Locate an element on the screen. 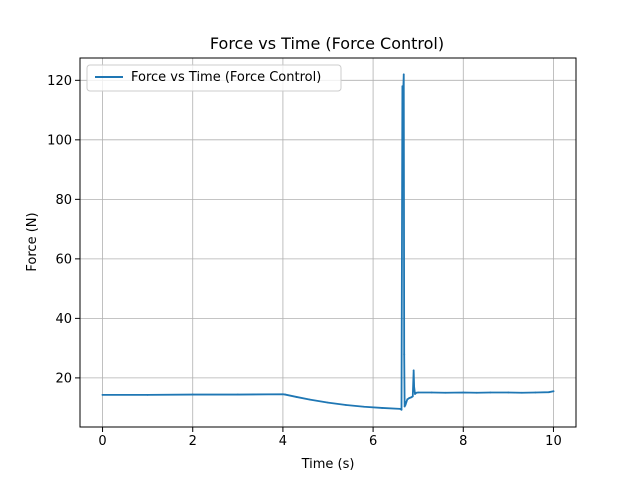  y-tick-label: 120 is located at coordinates (59, 81).